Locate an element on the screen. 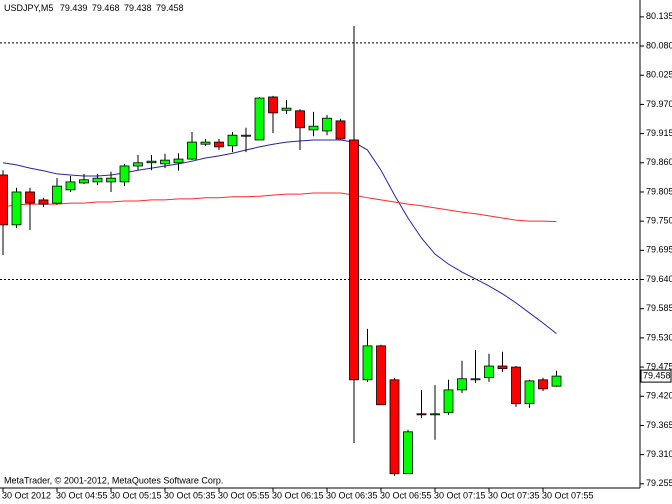  price-label: 79.458 is located at coordinates (657, 375).